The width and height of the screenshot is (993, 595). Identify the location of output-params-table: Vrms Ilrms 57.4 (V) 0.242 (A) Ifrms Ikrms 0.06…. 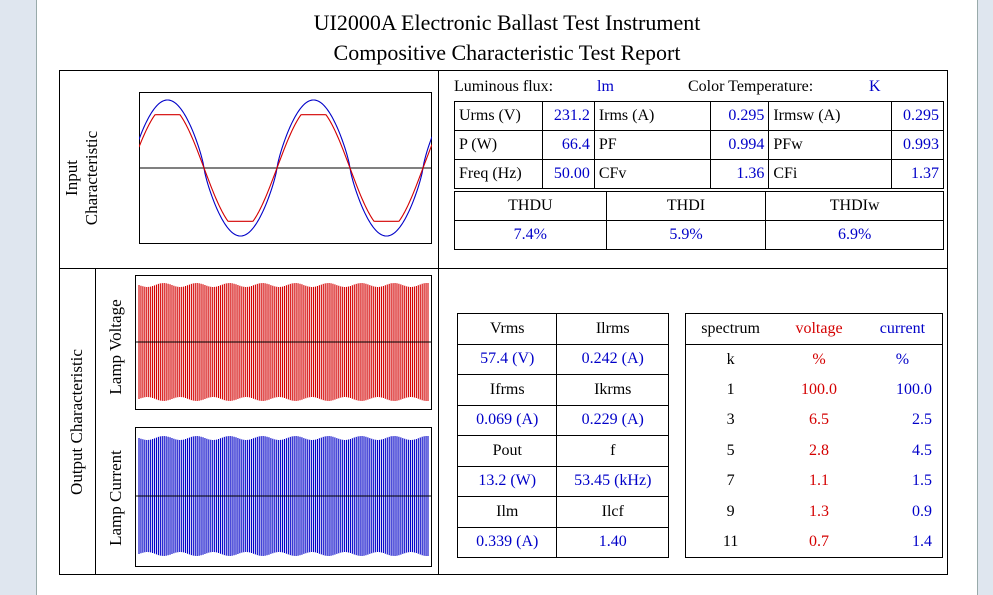
(562, 435).